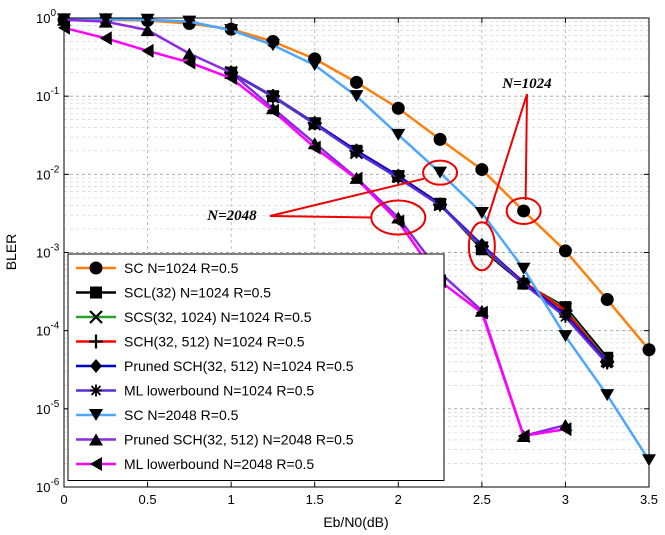 The height and width of the screenshot is (535, 665). Describe the element at coordinates (482, 499) in the screenshot. I see `x-tick-label: 2.5` at that location.